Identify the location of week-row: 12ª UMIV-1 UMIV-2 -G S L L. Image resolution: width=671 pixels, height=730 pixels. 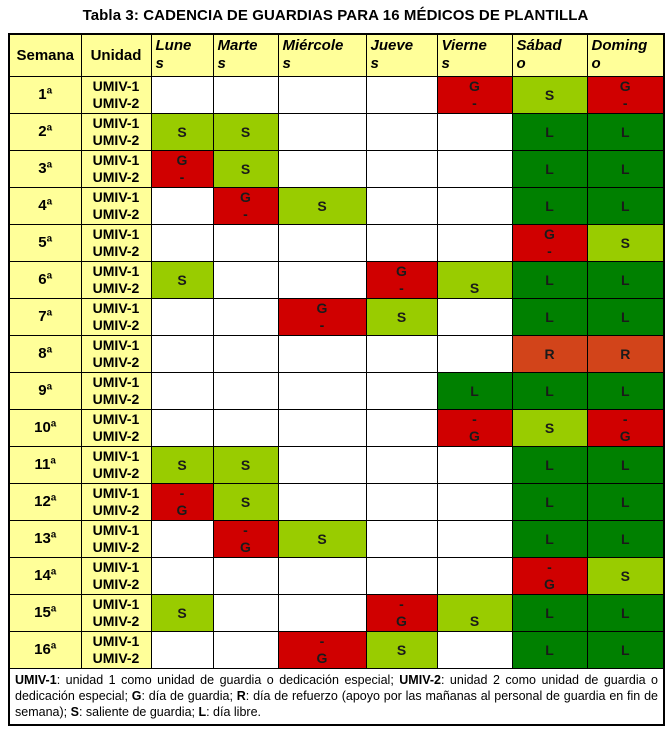
(336, 501).